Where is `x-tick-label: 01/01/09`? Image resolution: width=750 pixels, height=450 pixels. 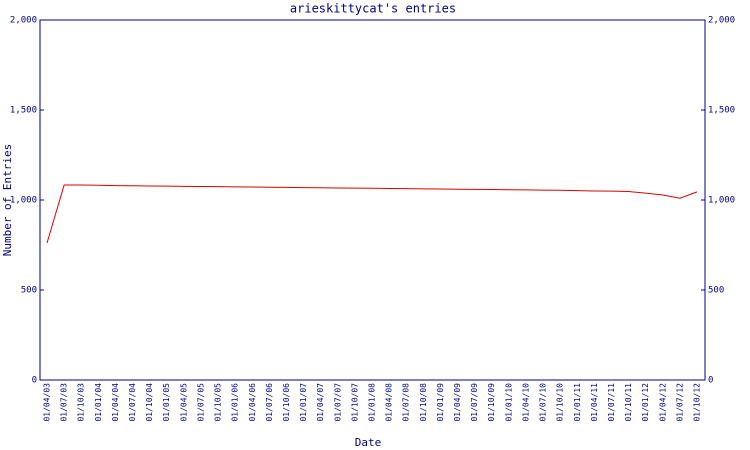 x-tick-label: 01/01/09 is located at coordinates (440, 402).